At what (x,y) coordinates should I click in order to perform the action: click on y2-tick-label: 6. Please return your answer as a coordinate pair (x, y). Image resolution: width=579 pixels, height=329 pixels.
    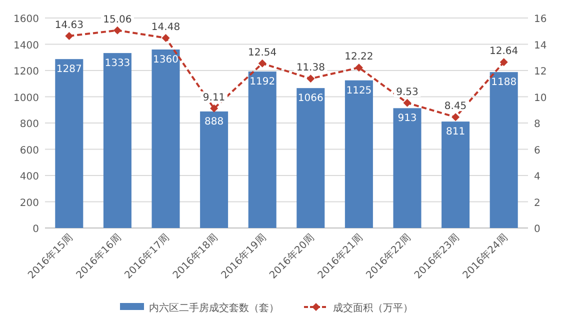
    Looking at the image, I should click on (537, 150).